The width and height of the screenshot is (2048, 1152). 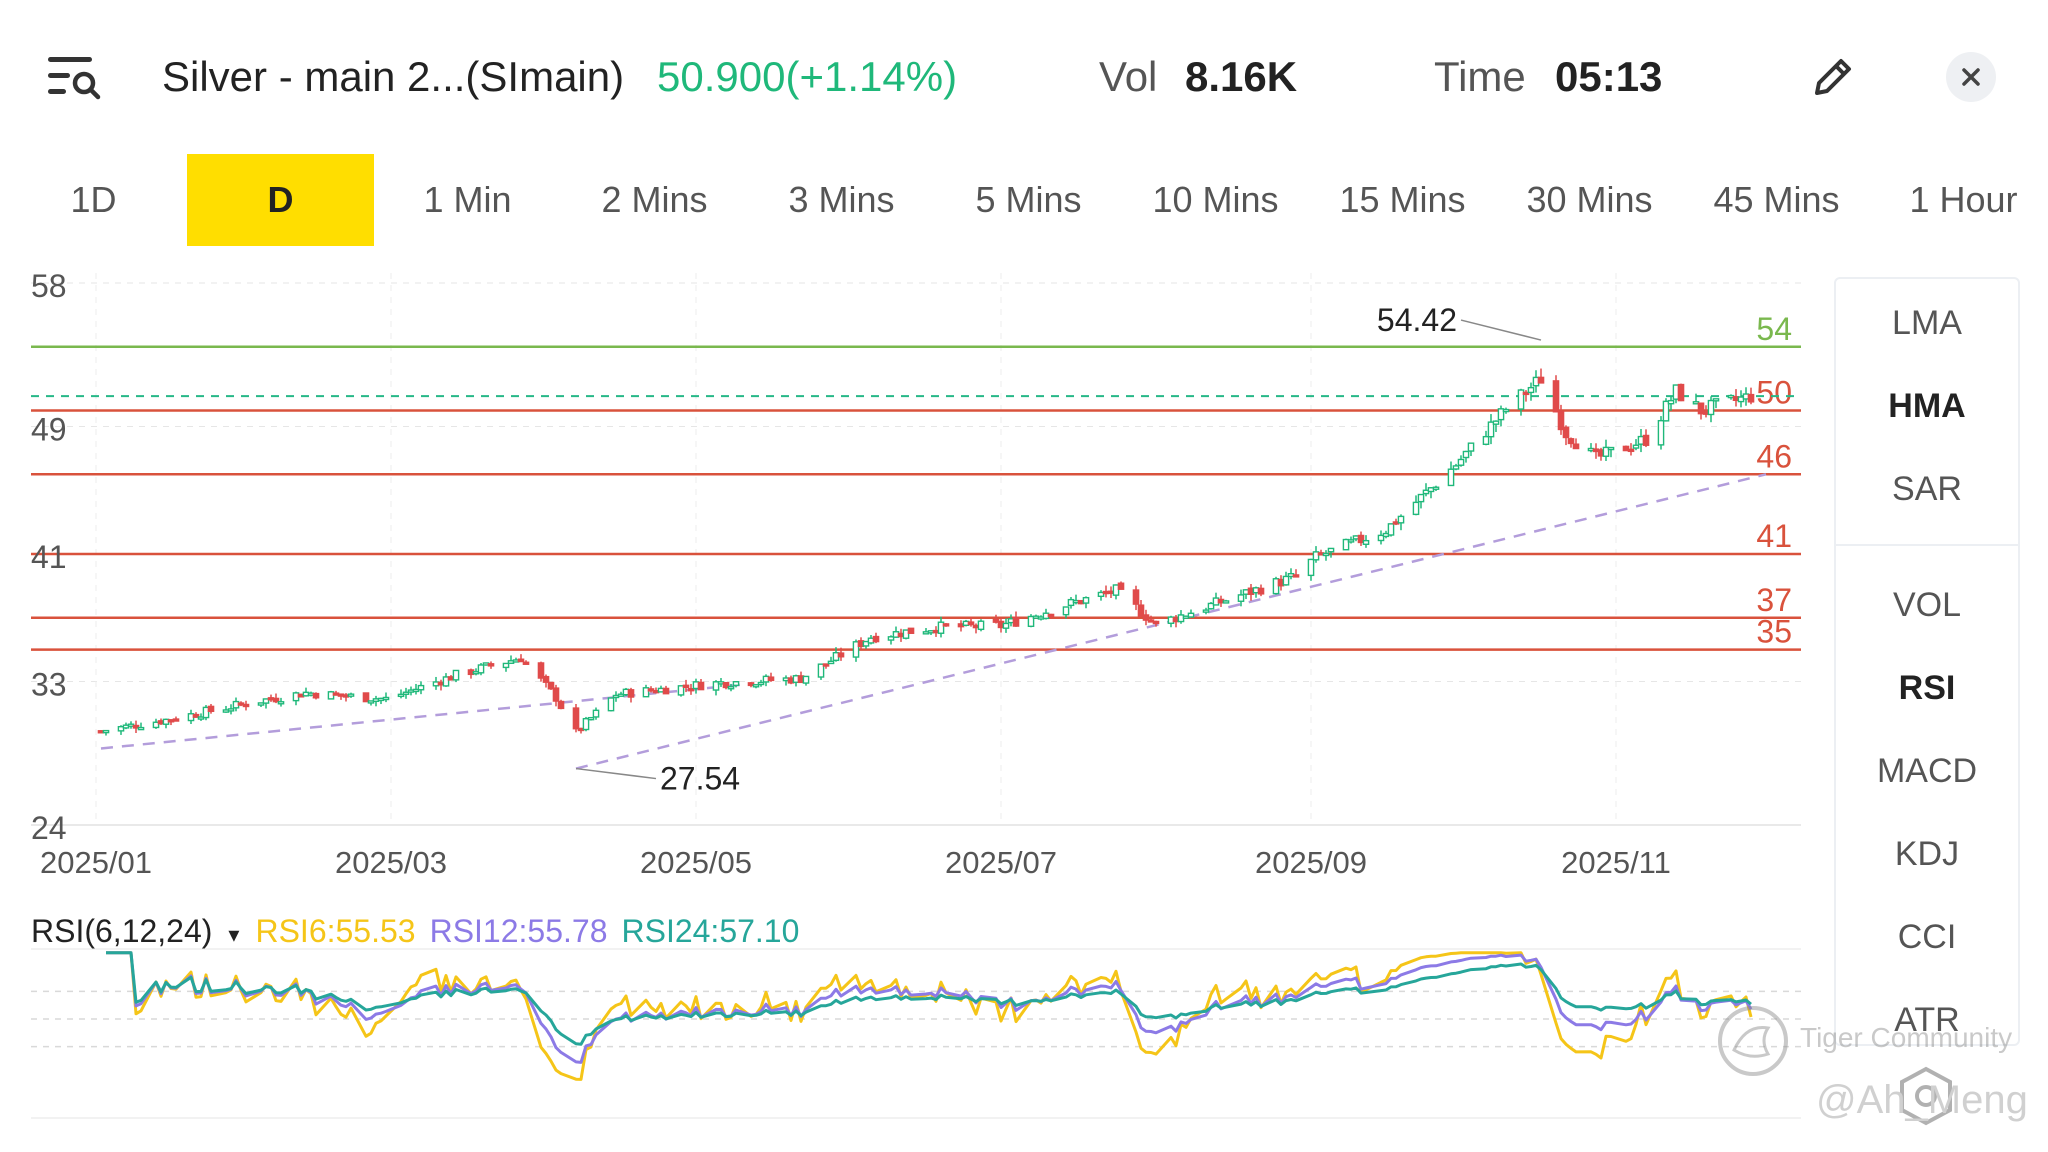 What do you see at coordinates (1927, 937) in the screenshot?
I see `indicator-cci: CCI` at bounding box center [1927, 937].